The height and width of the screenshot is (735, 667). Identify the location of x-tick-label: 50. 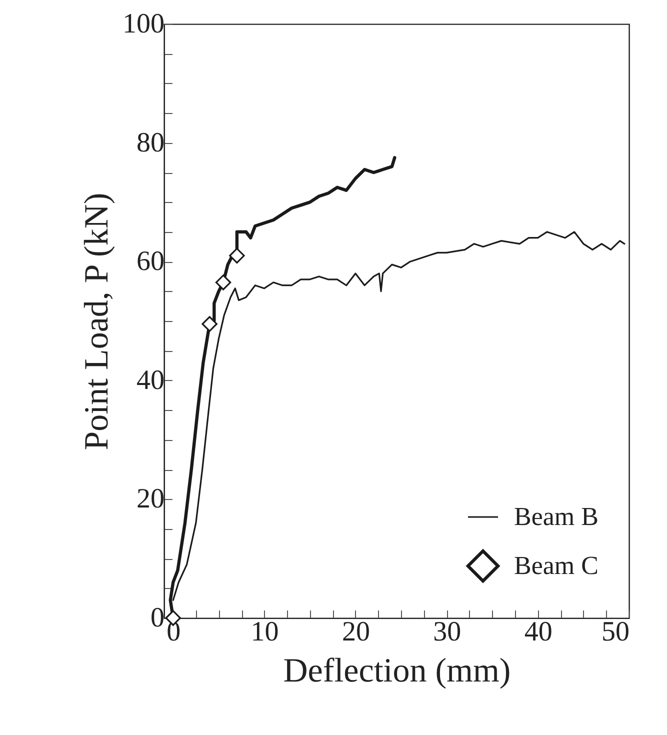
(616, 632).